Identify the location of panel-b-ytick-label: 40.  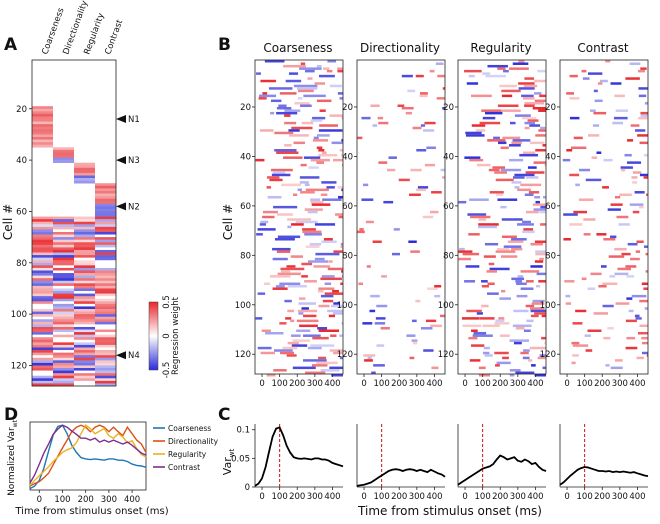
(448, 157).